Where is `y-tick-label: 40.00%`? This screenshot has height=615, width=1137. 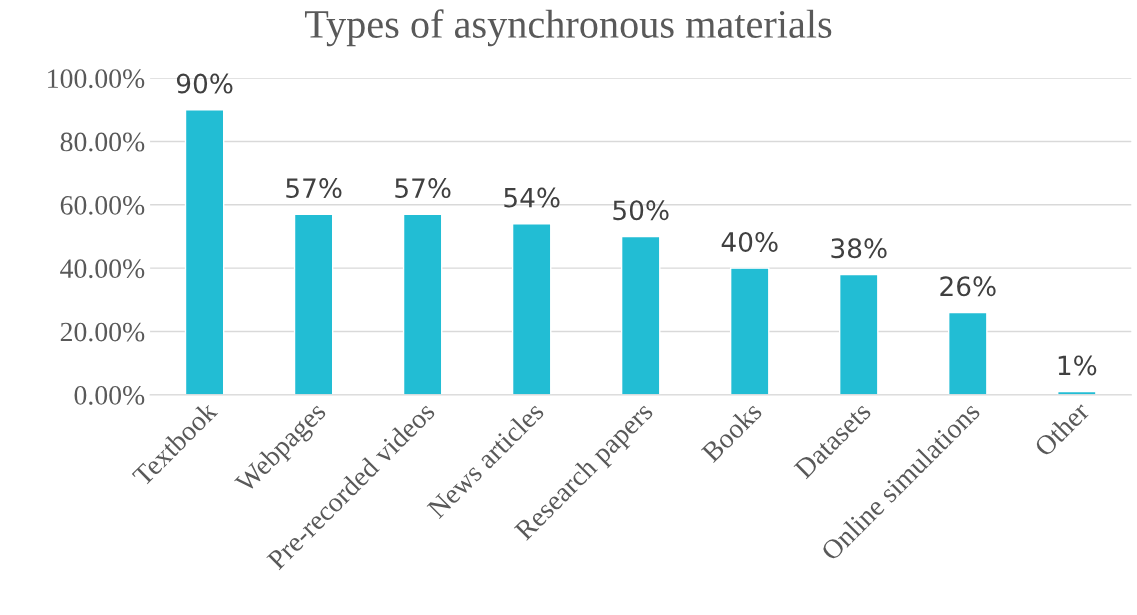 y-tick-label: 40.00% is located at coordinates (102, 269).